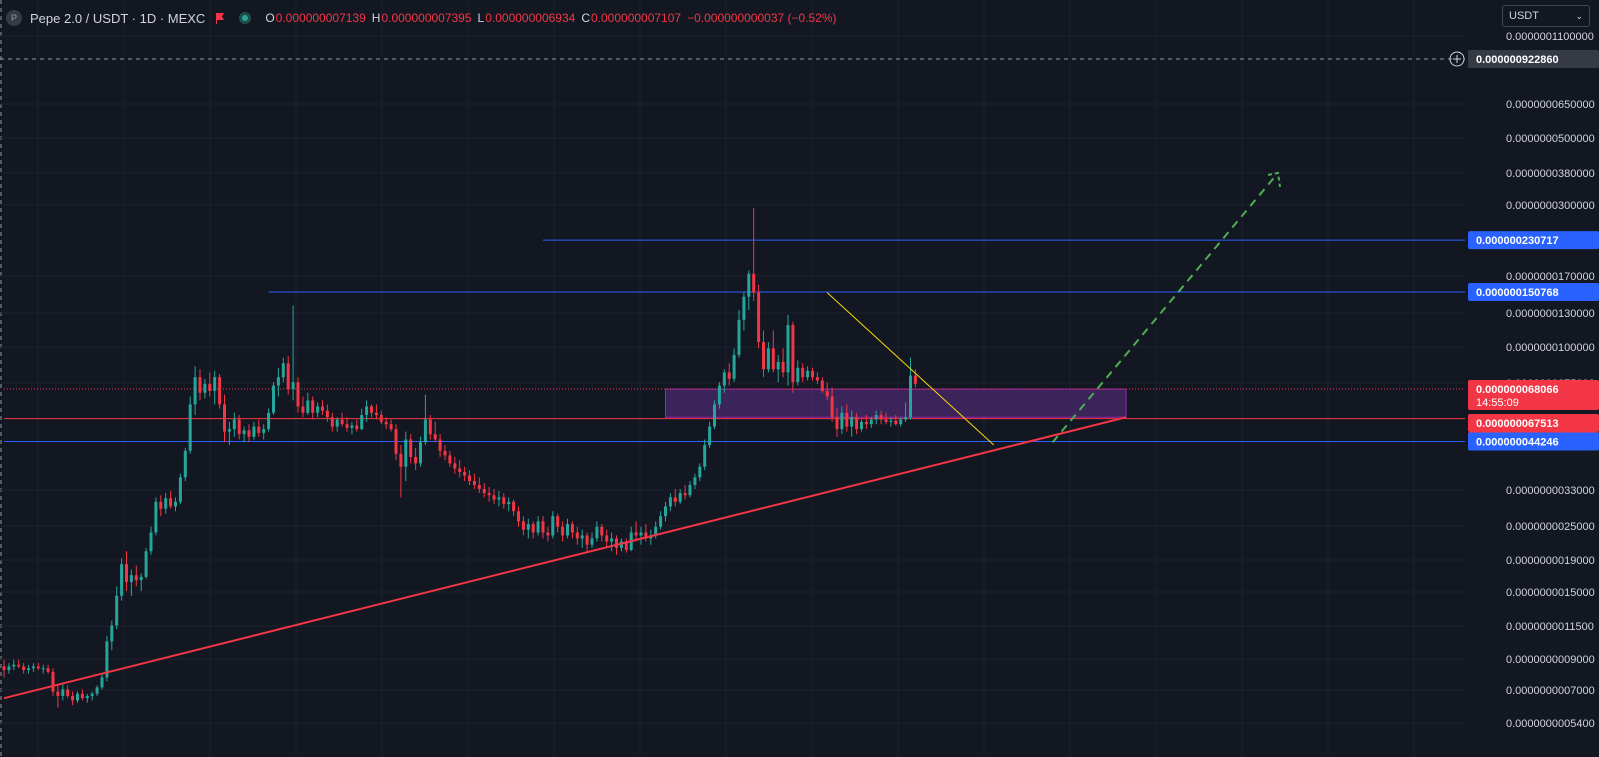  What do you see at coordinates (585, 18) in the screenshot?
I see `ohlc-close-key: C` at bounding box center [585, 18].